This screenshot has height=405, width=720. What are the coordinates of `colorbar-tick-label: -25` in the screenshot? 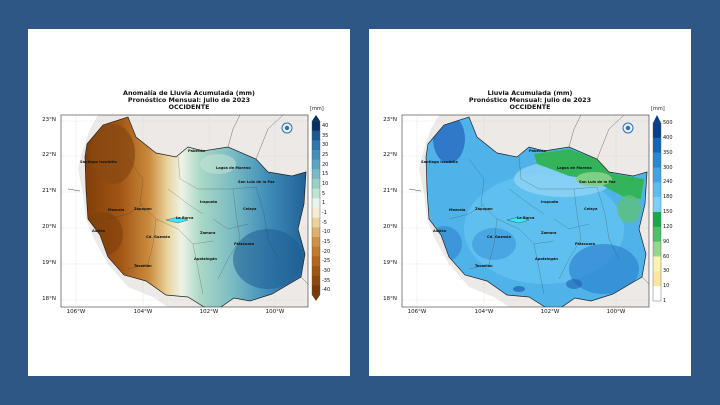 It's located at (326, 261).